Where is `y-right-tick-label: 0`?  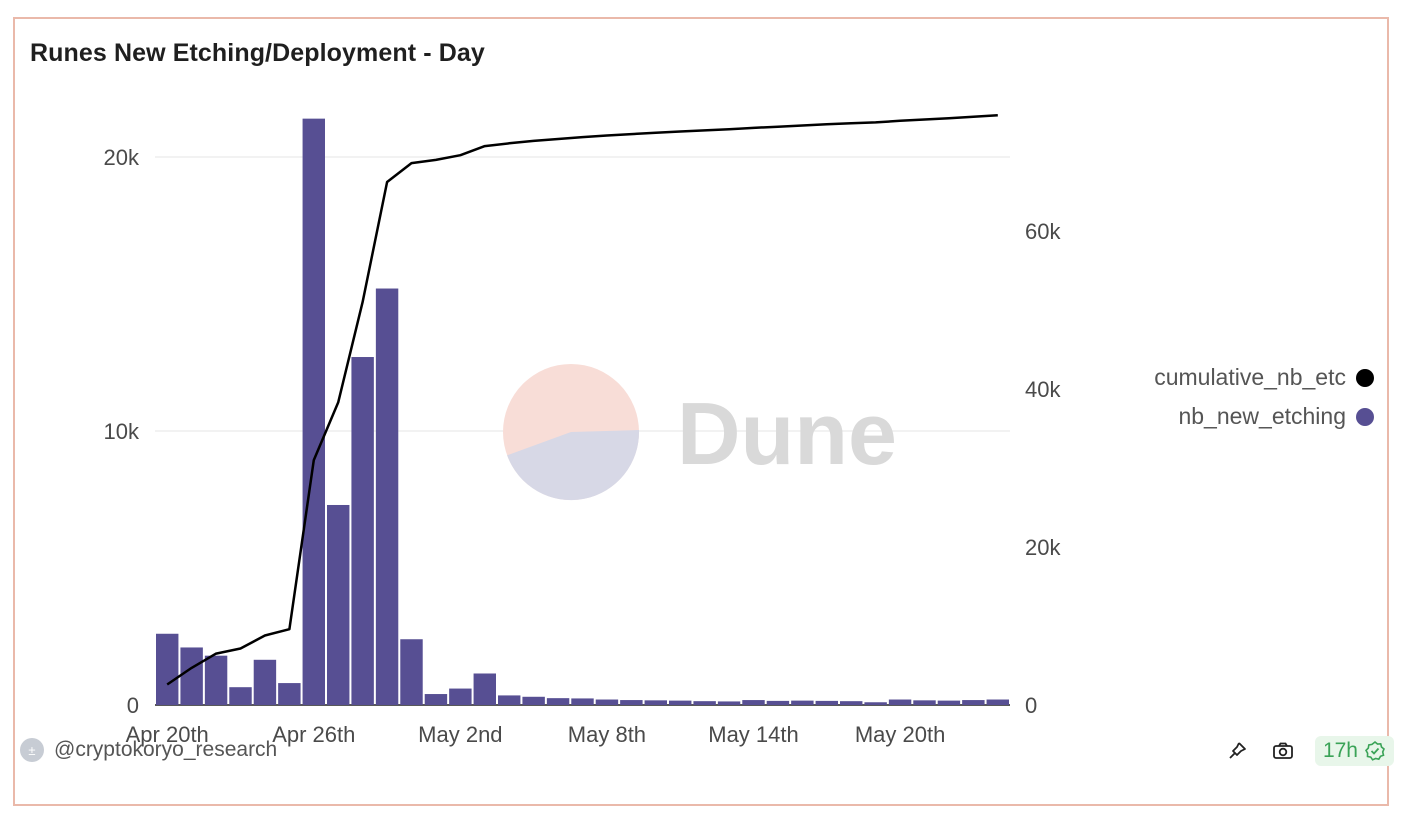
y-right-tick-label: 0 is located at coordinates (1031, 705).